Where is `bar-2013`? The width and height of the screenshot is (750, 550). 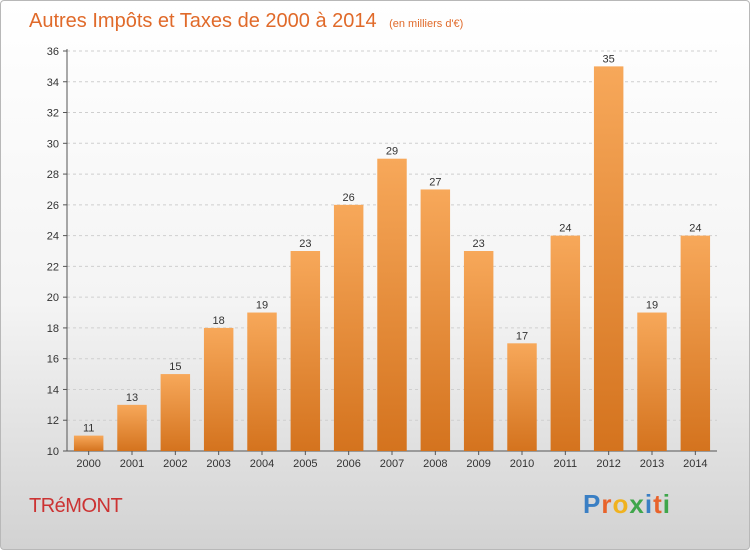 bar-2013 is located at coordinates (652, 381).